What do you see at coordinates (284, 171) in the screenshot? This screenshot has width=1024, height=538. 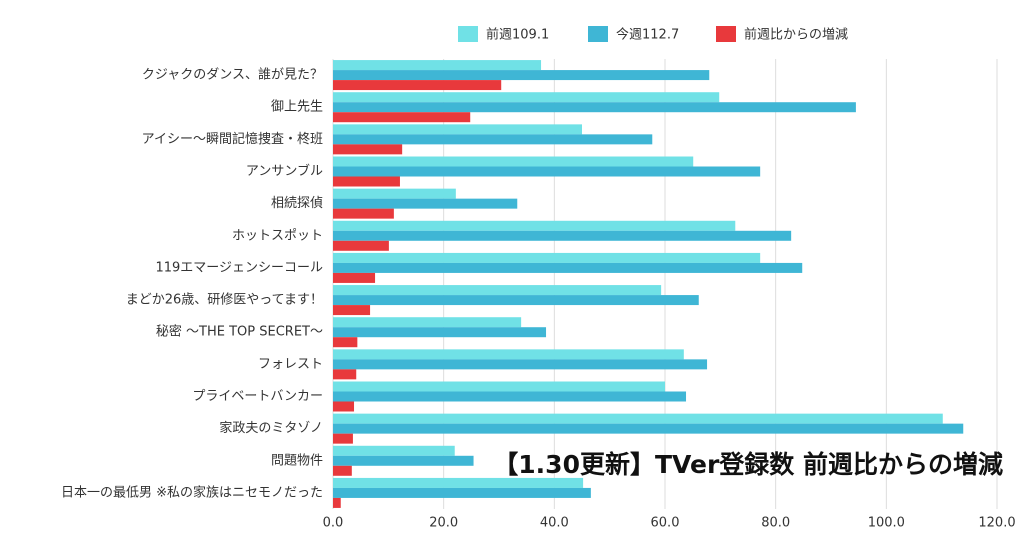 I see `y-tick-label: アンサンブル` at bounding box center [284, 171].